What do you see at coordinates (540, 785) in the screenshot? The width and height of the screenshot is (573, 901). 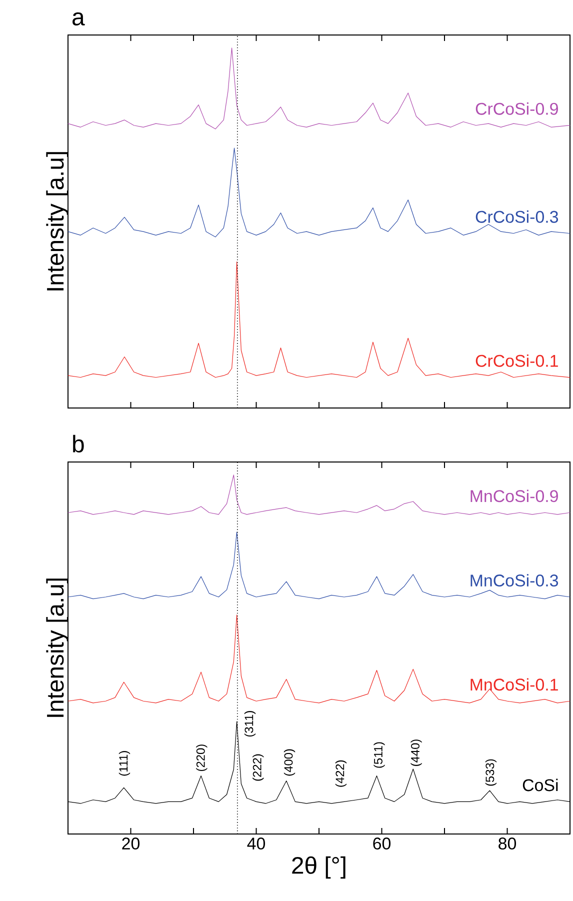 I see `series-label: CoSi` at bounding box center [540, 785].